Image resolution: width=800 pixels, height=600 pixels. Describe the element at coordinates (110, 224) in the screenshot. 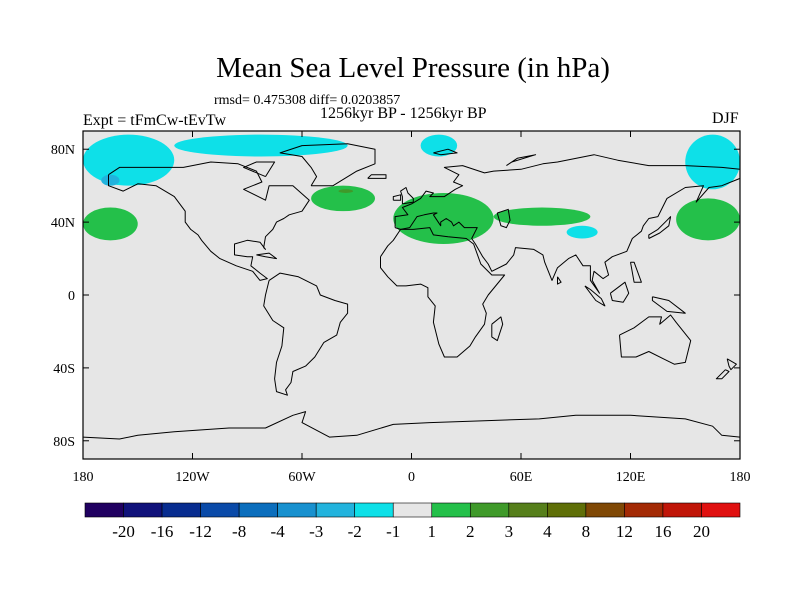

I see `anomaly-subtropical-north-pacific` at that location.